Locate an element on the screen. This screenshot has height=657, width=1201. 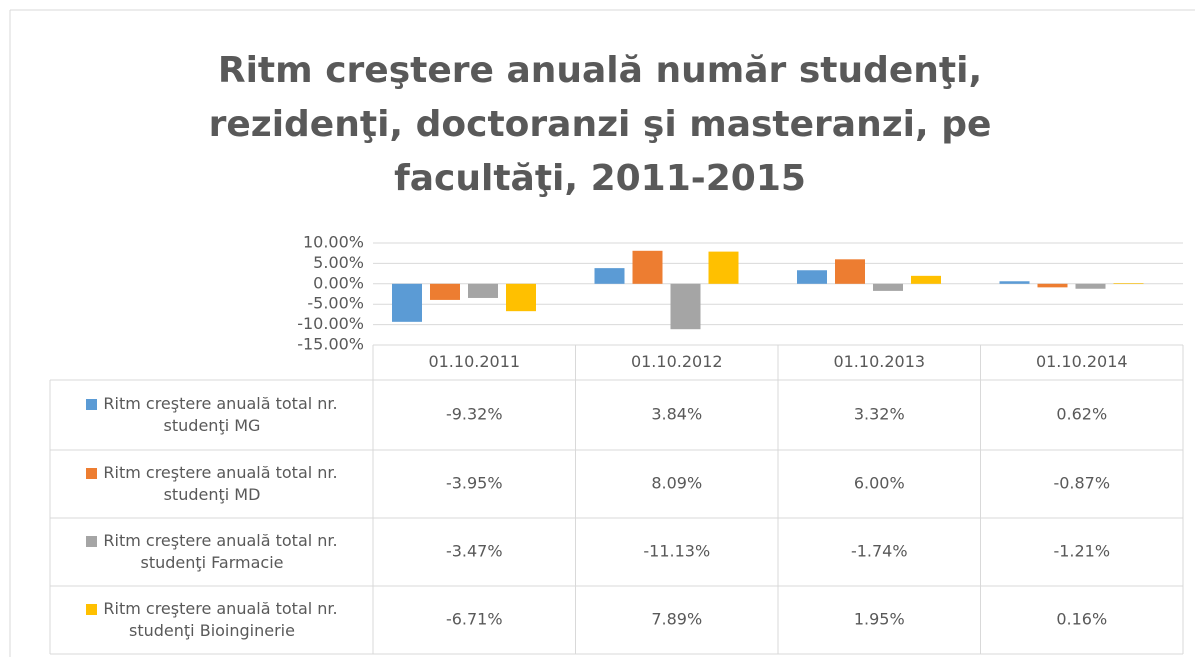
y-tick-label: 0.00% is located at coordinates (338, 282).